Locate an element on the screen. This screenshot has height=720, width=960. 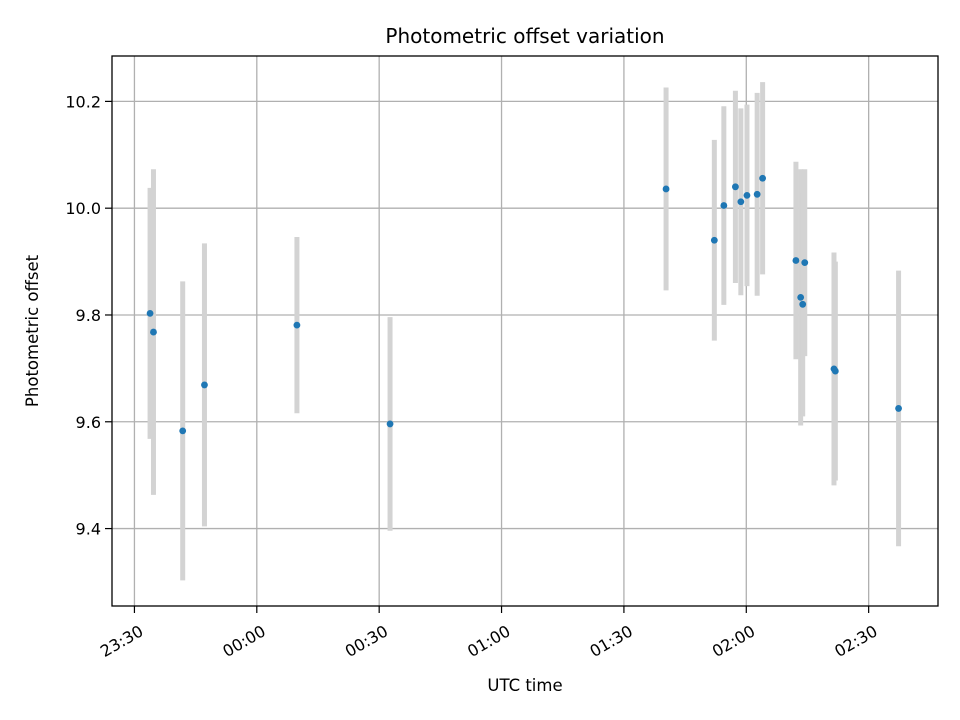
y-axis-label: Photometric offset is located at coordinates (32, 330).